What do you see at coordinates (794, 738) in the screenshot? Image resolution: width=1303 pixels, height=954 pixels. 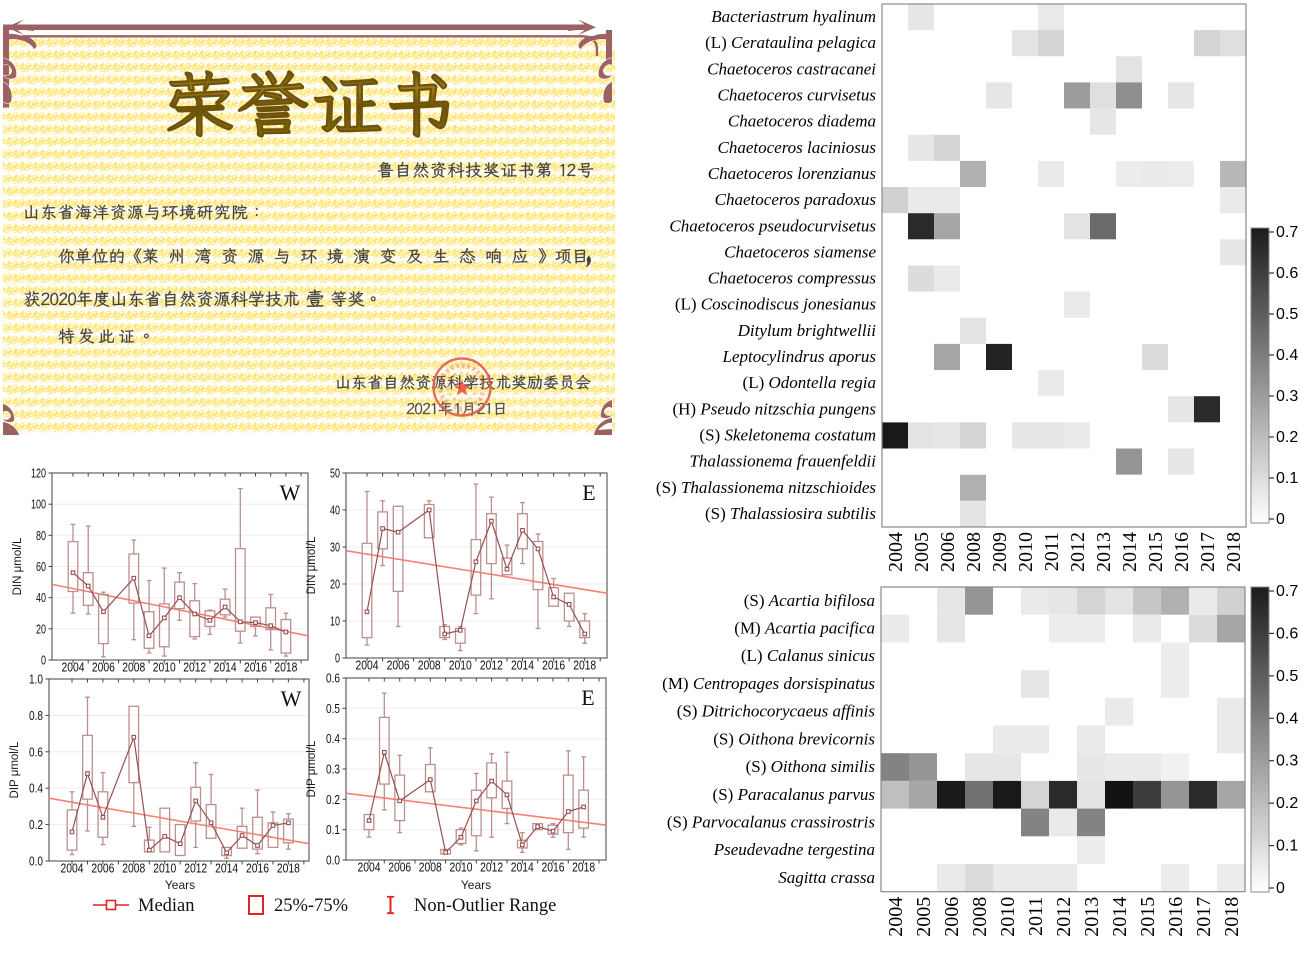 I see `svg-text: (S) Oithona brevicornis` at bounding box center [794, 738].